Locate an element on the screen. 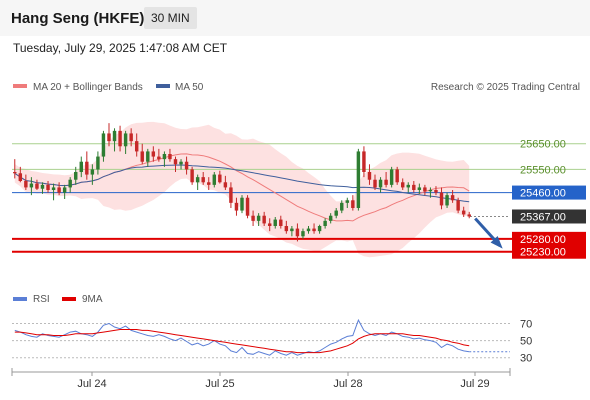 The width and height of the screenshot is (590, 400). level-label: 25550.00 is located at coordinates (543, 170).